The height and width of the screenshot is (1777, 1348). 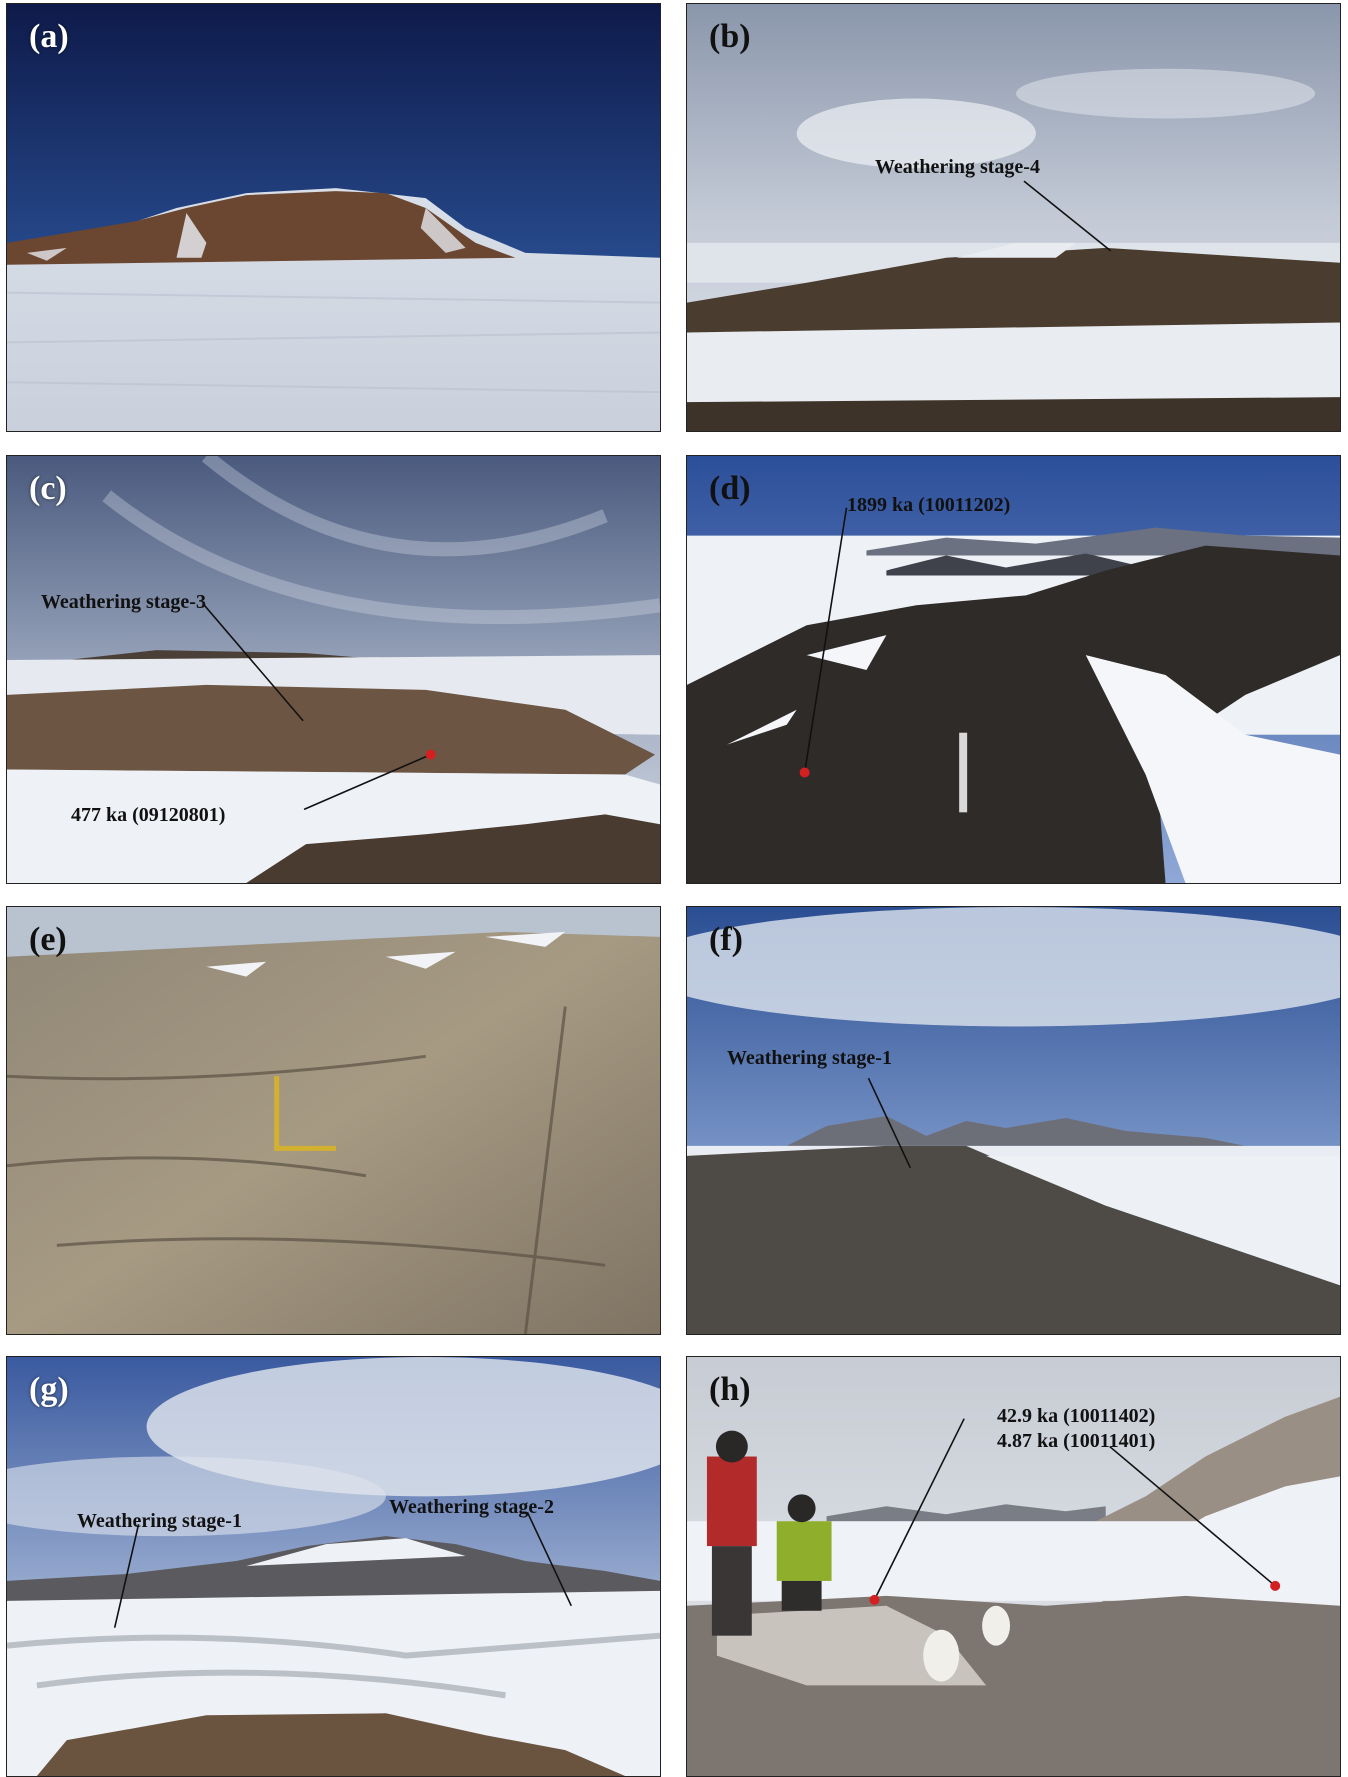 I want to click on panel-d-image, so click(x=1013, y=669).